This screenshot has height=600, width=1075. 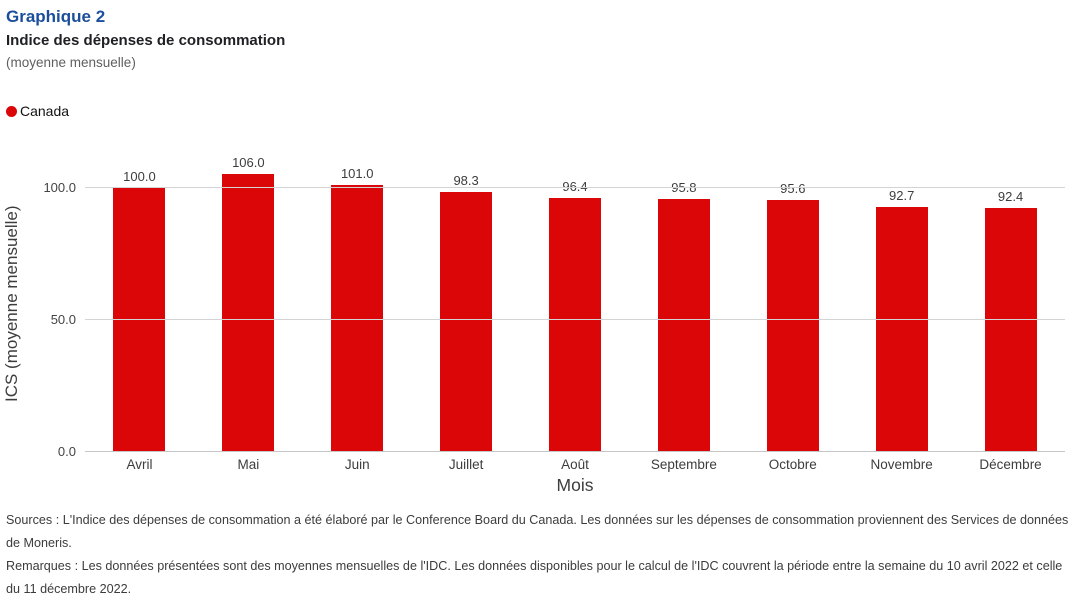 What do you see at coordinates (248, 313) in the screenshot?
I see `bar-mai` at bounding box center [248, 313].